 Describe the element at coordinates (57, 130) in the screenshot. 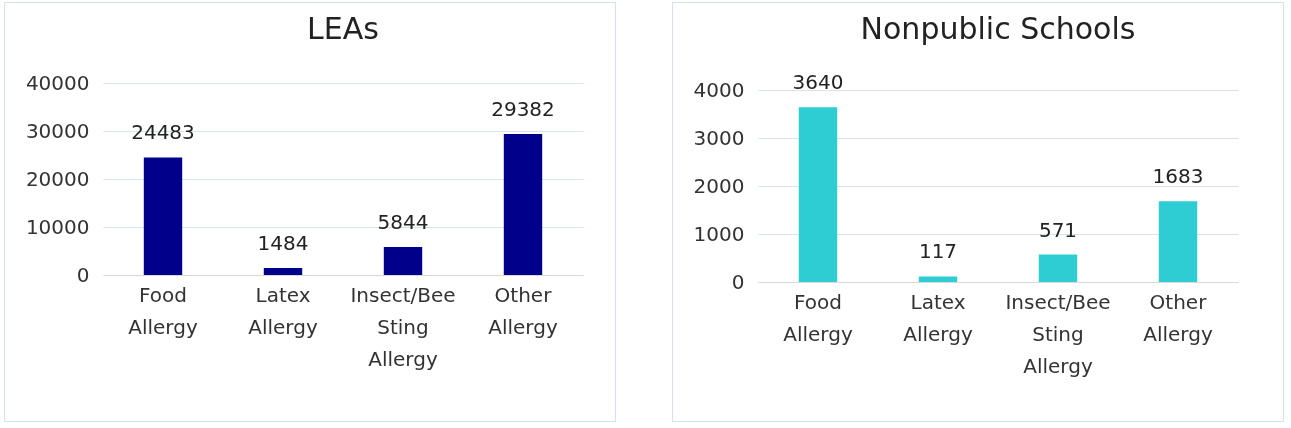

I see `y-tick-label: 30000` at that location.